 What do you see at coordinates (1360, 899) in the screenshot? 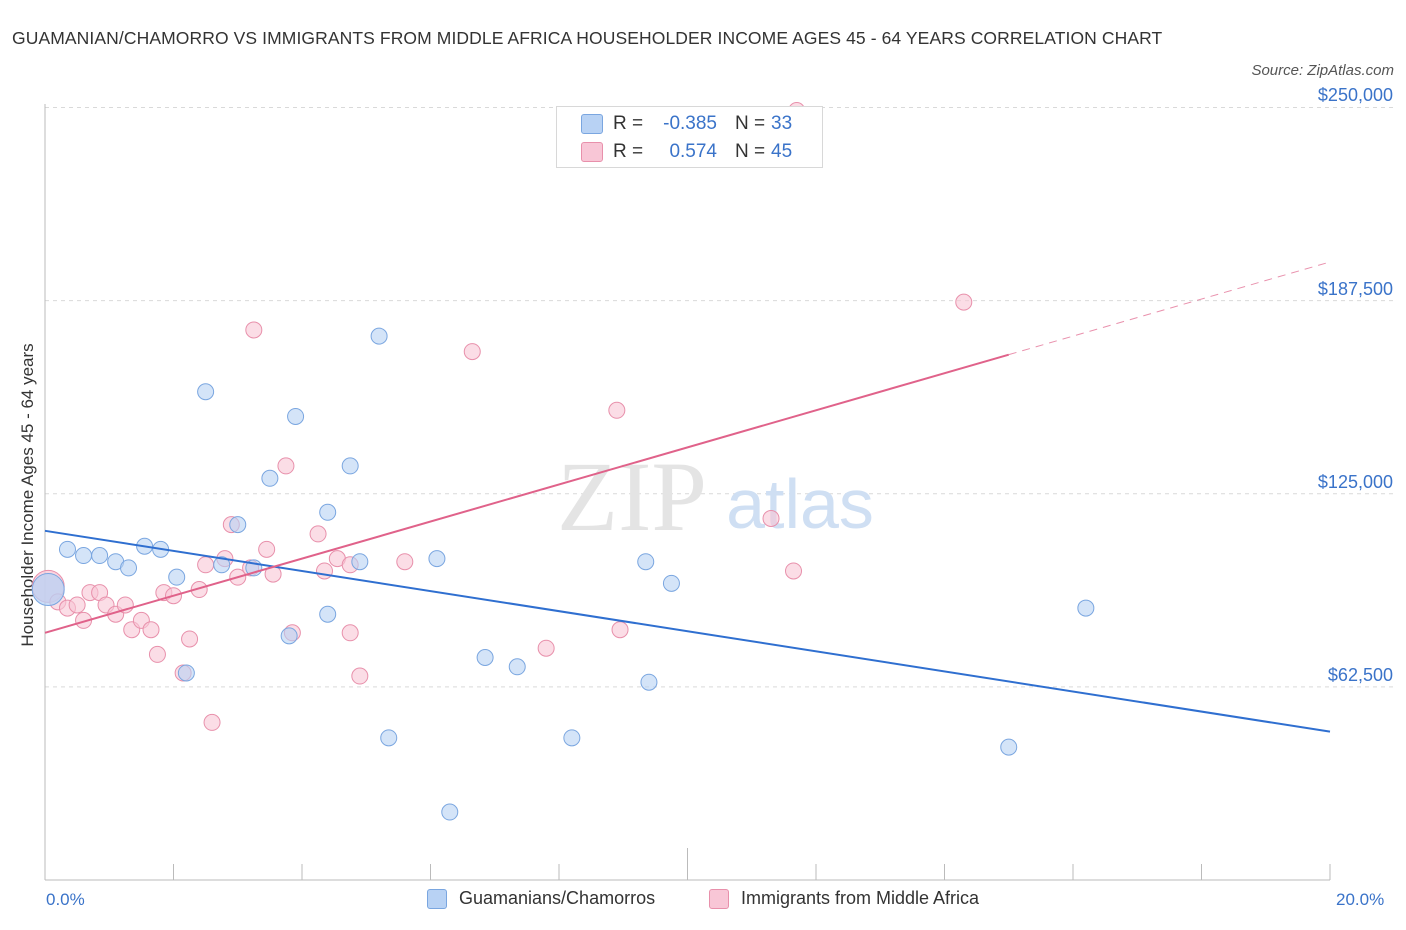
I see `x-tick-label-max: 20.0%` at bounding box center [1360, 899].